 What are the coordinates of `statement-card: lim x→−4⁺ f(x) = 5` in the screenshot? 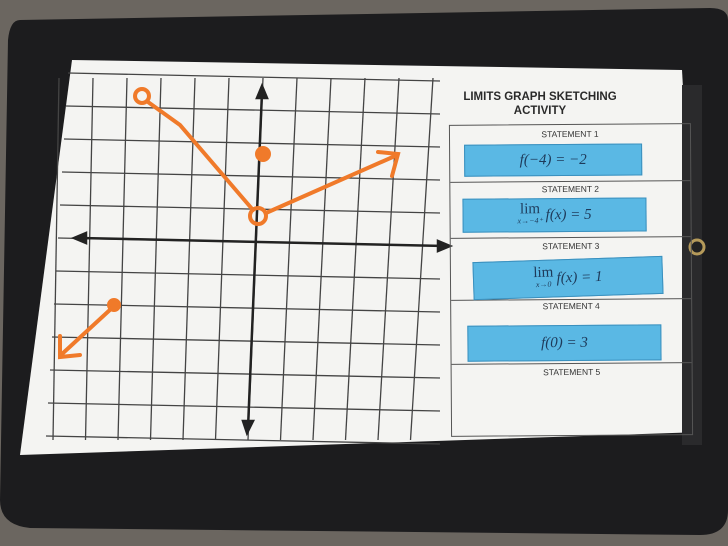 It's located at (554, 215).